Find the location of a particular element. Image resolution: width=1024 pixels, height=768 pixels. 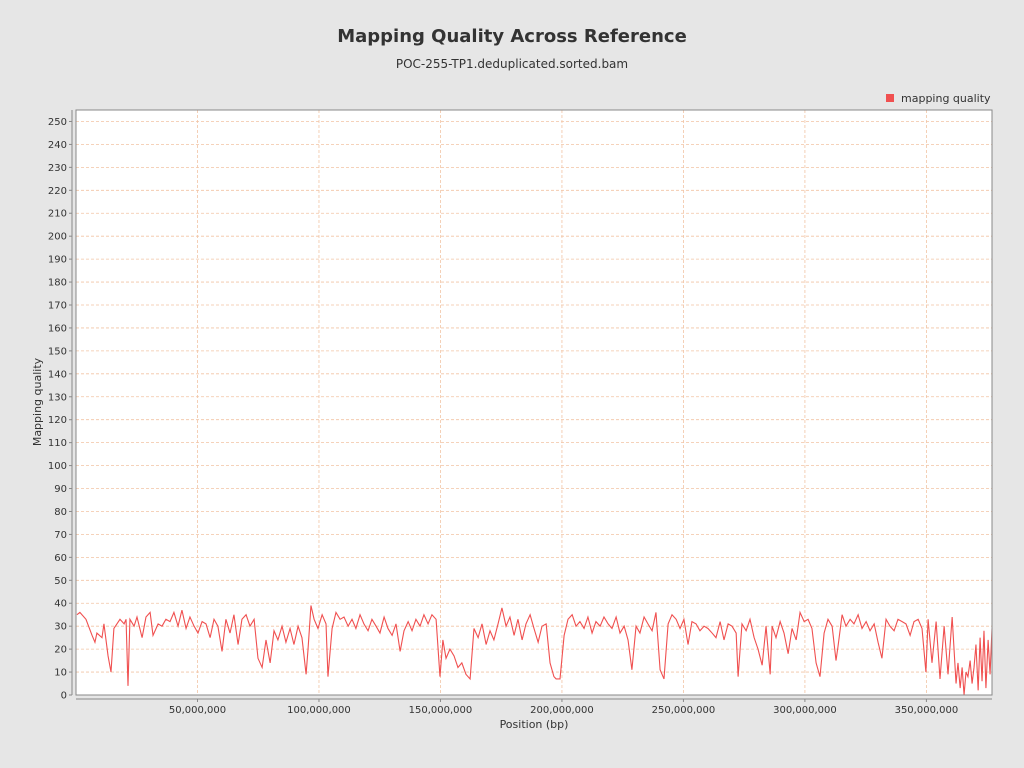

y-tick-label: 190 is located at coordinates (57, 260).